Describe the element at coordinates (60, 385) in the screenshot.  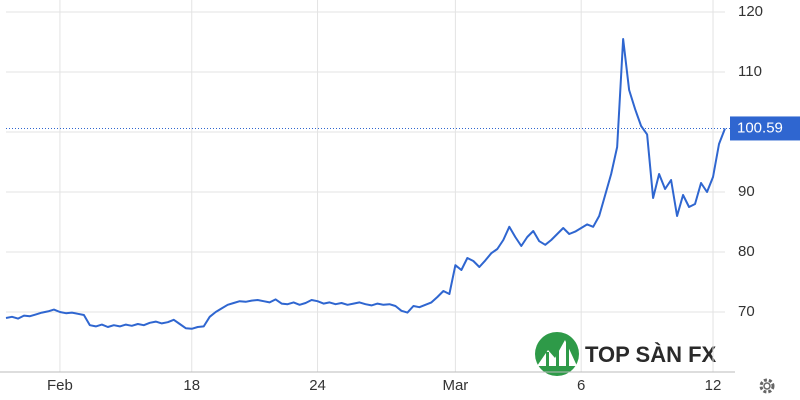
I see `x-tick-label: Feb` at that location.